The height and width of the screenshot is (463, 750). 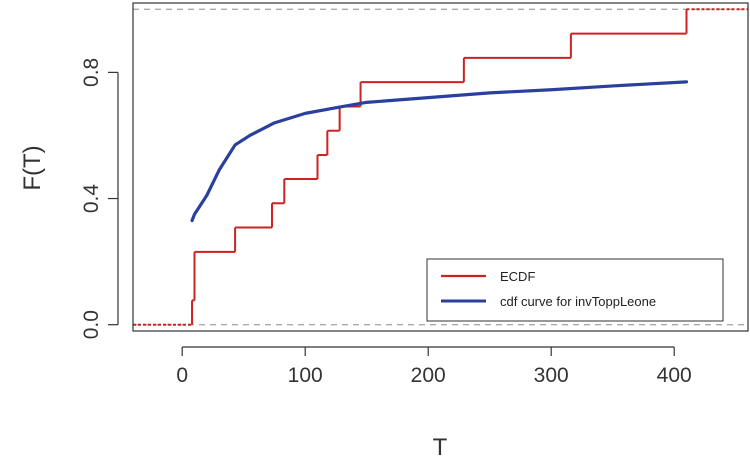 I want to click on y-tick-label: 0.8, so click(x=91, y=72).